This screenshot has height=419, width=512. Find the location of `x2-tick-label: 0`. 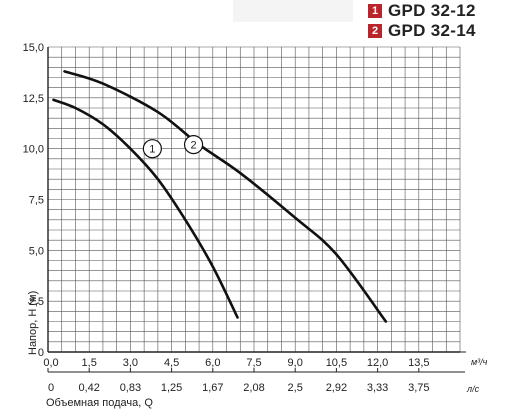

x2-tick-label: 0 is located at coordinates (51, 388).